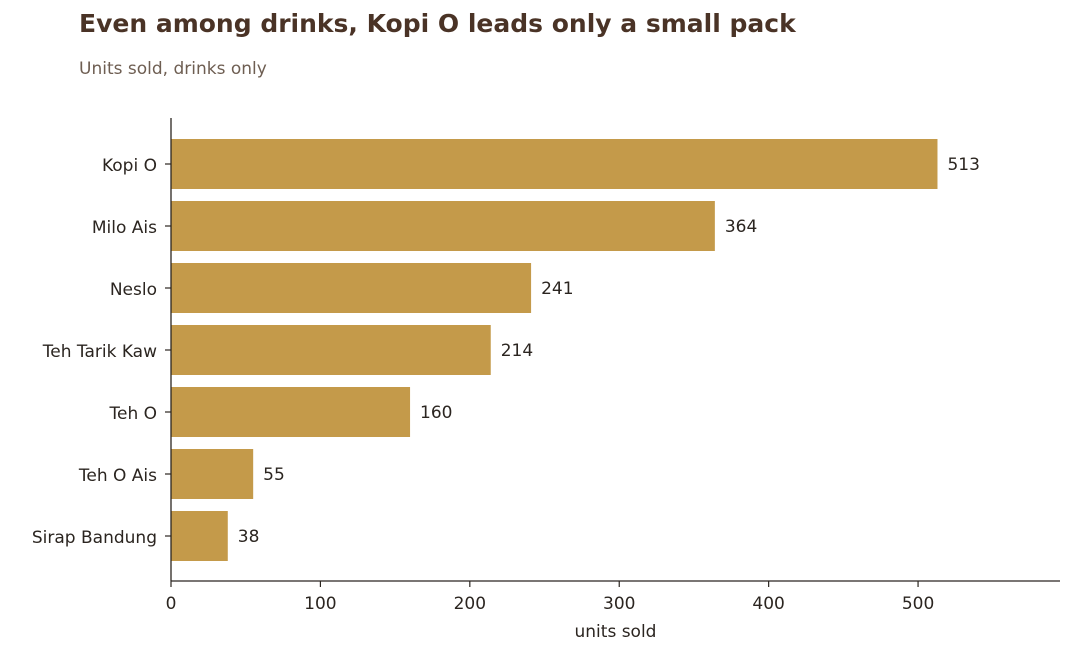  Describe the element at coordinates (616, 632) in the screenshot. I see `x-axis-title: units sold` at that location.